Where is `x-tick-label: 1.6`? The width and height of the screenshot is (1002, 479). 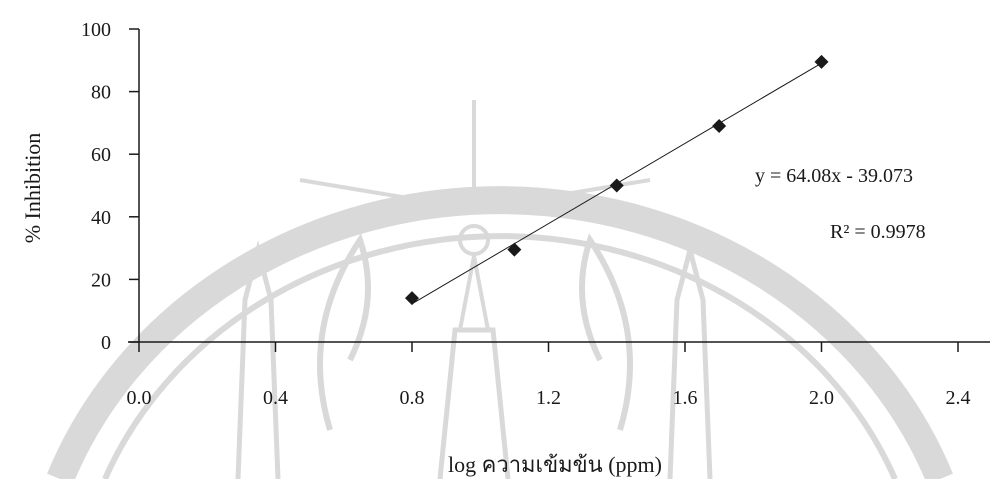 x-tick-label: 1.6 is located at coordinates (685, 398).